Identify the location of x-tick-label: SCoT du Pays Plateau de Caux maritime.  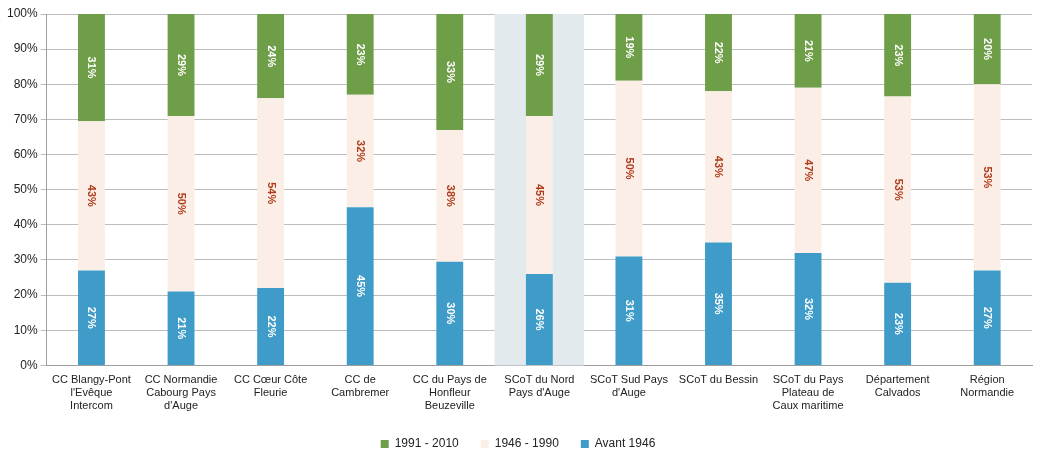
(808, 392).